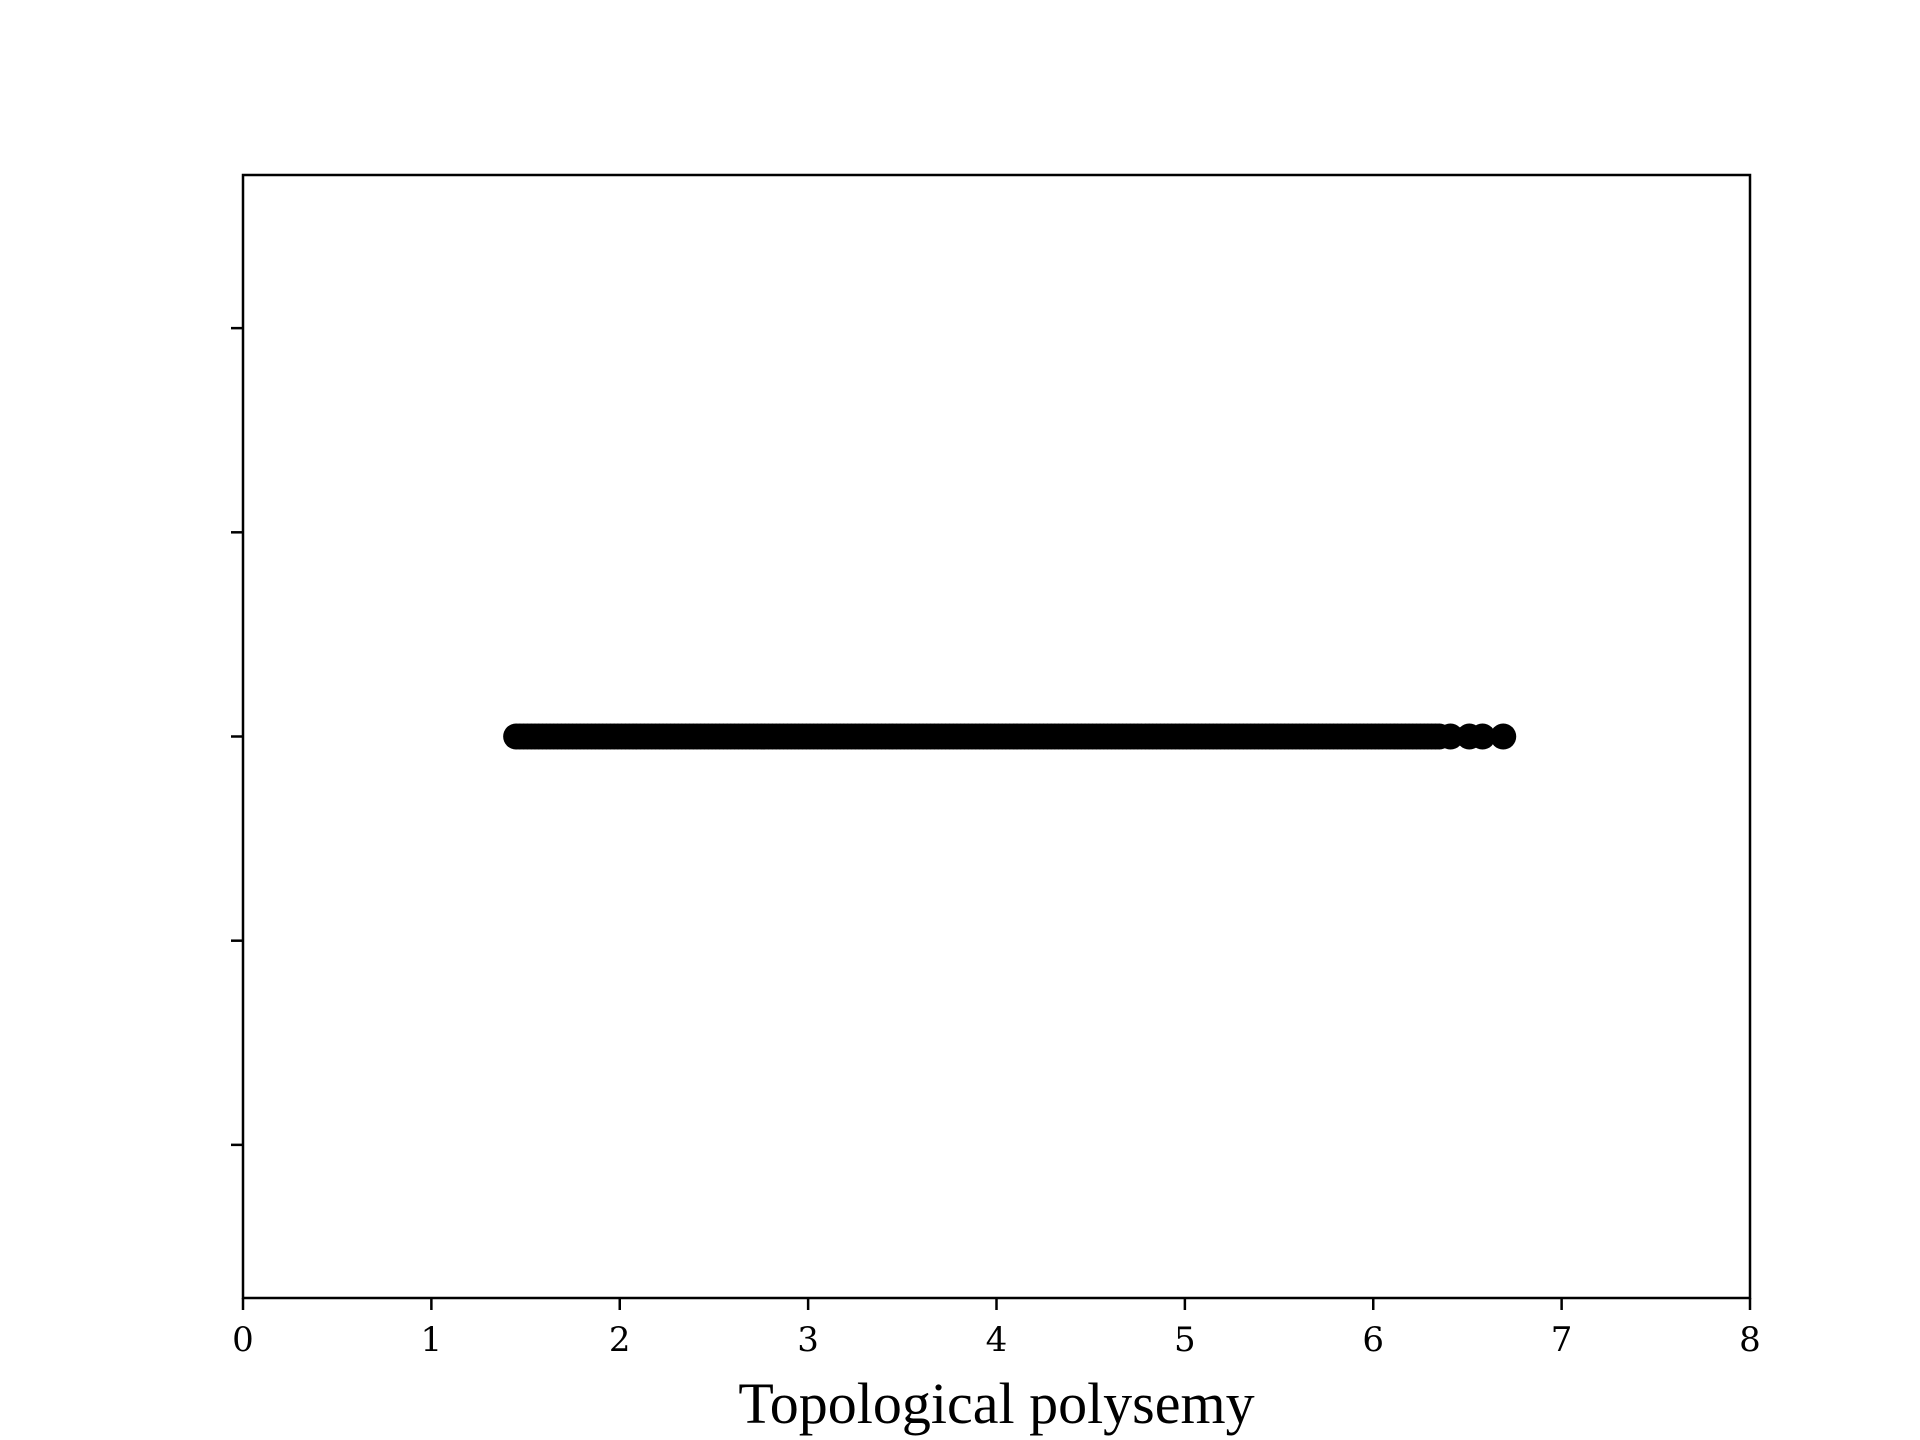 The image size is (1920, 1440). Describe the element at coordinates (1373, 1340) in the screenshot. I see `x-tick-label: 6` at that location.